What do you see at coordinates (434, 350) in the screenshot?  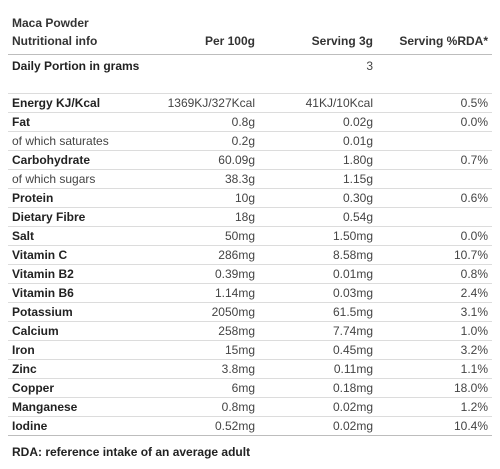 I see `rda-value: 3.2%` at bounding box center [434, 350].